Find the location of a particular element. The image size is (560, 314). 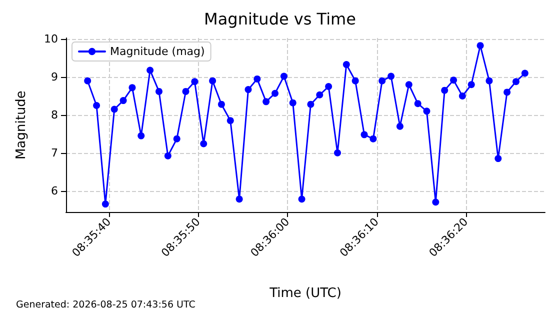

y-tick-label: 10 is located at coordinates (51, 39).